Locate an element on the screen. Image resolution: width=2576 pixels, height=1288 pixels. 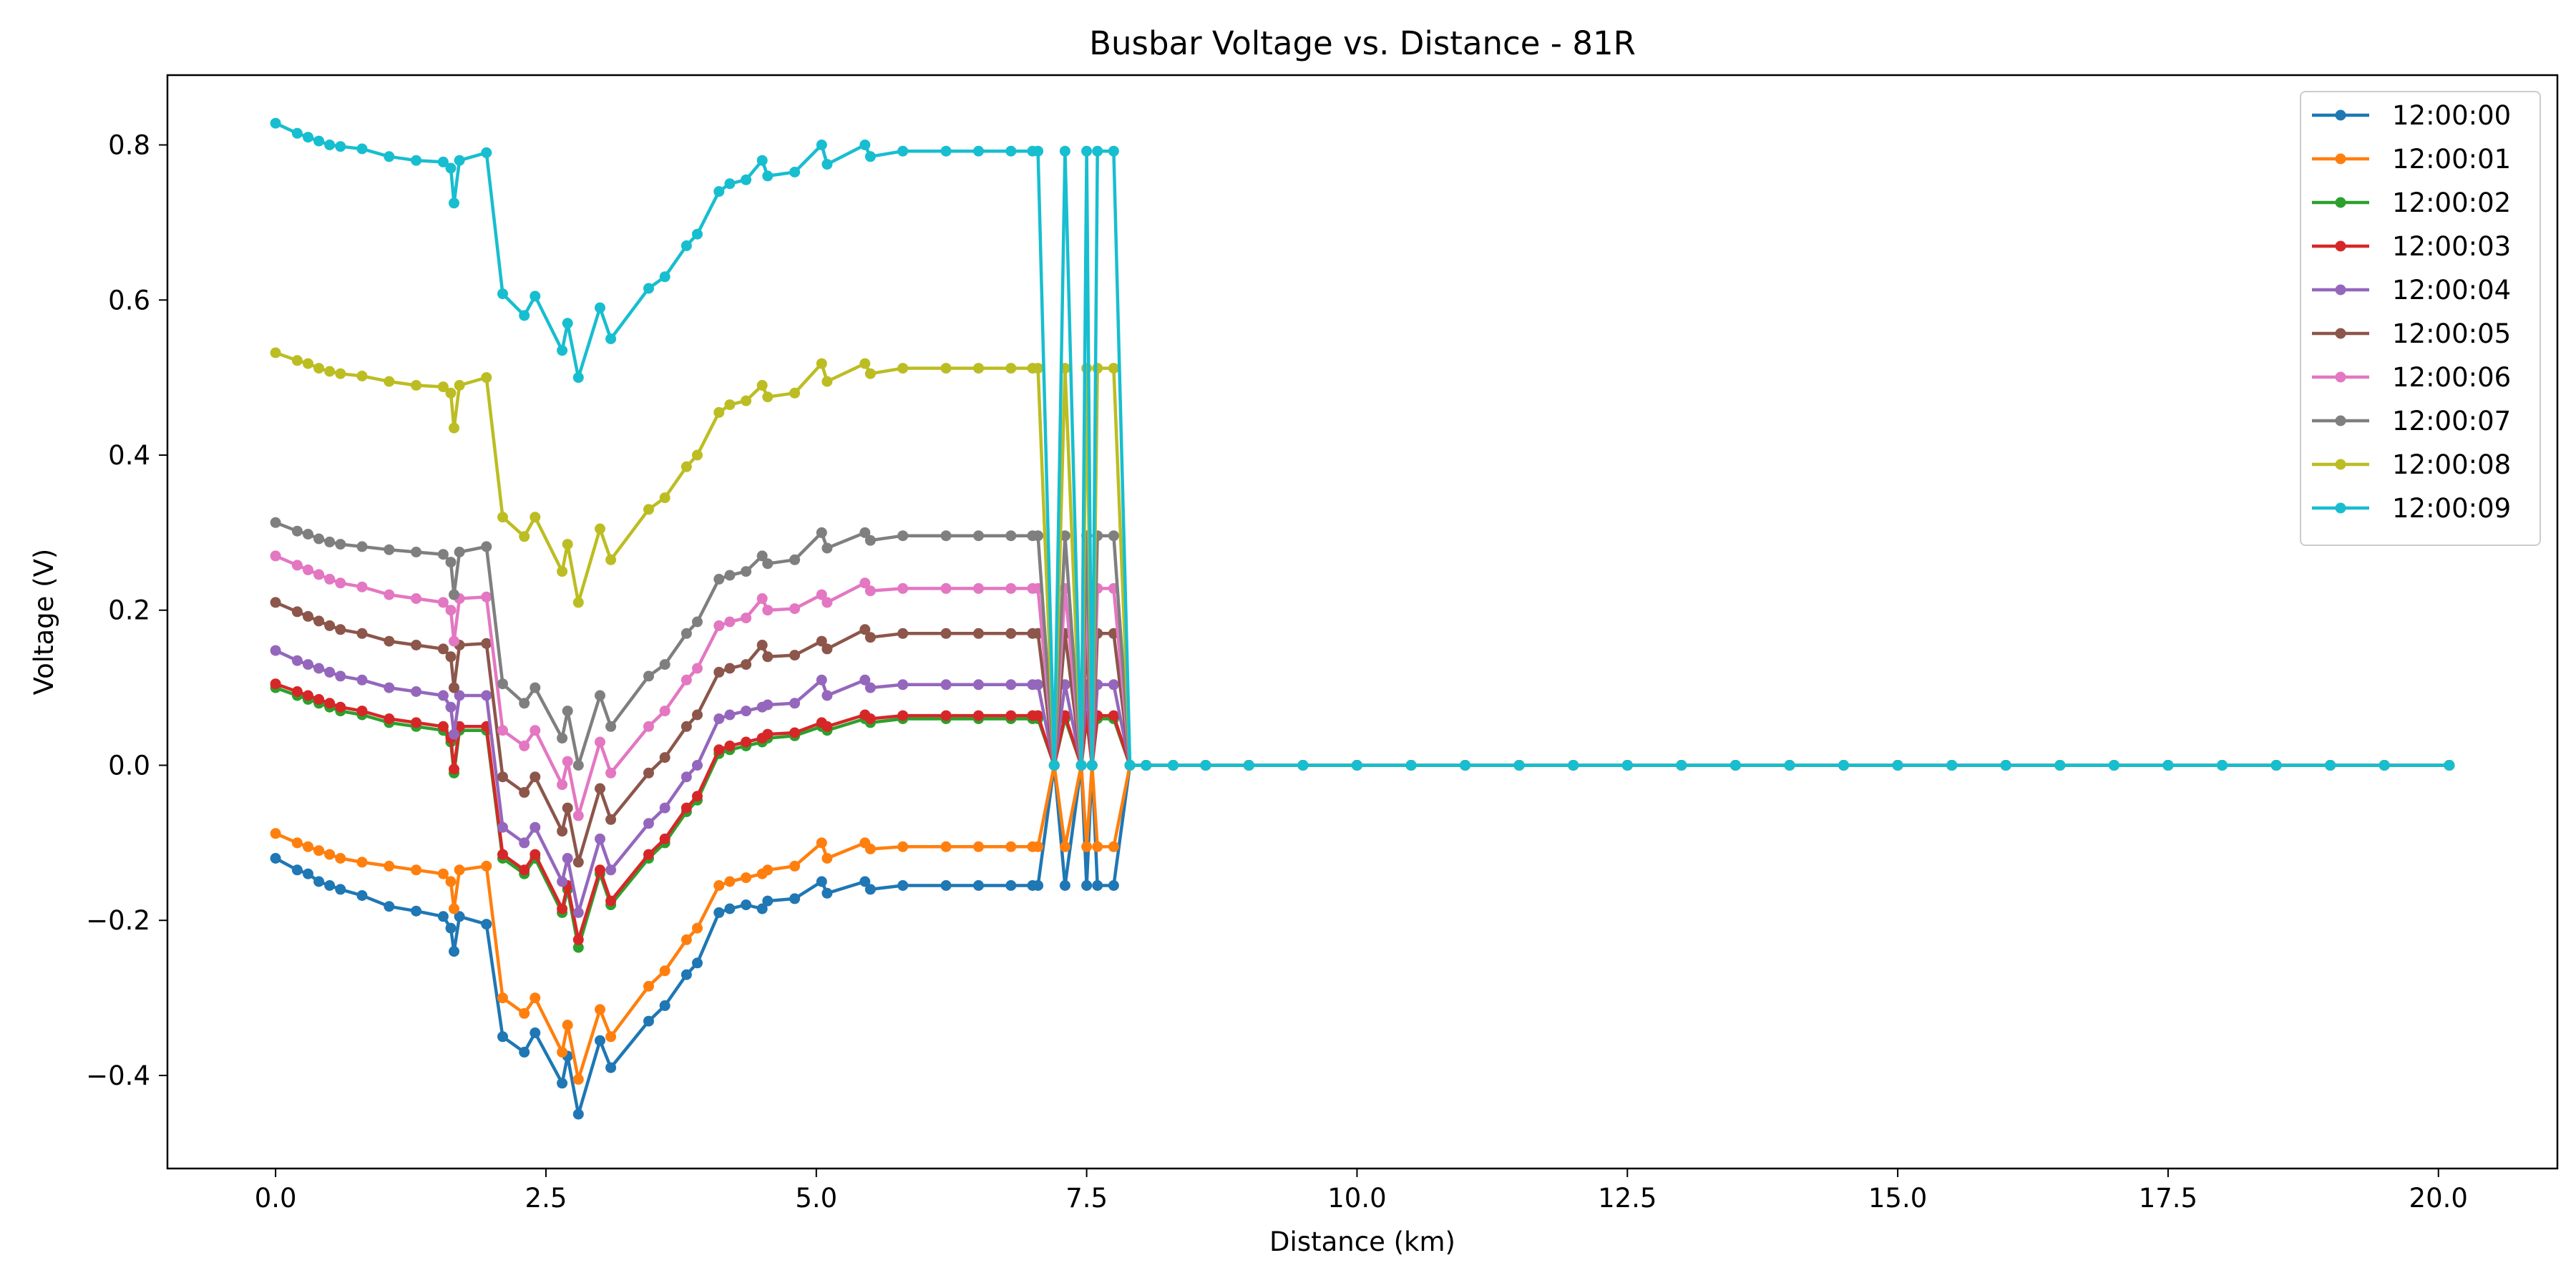
legend-label: 12:00:07 is located at coordinates (2451, 421).